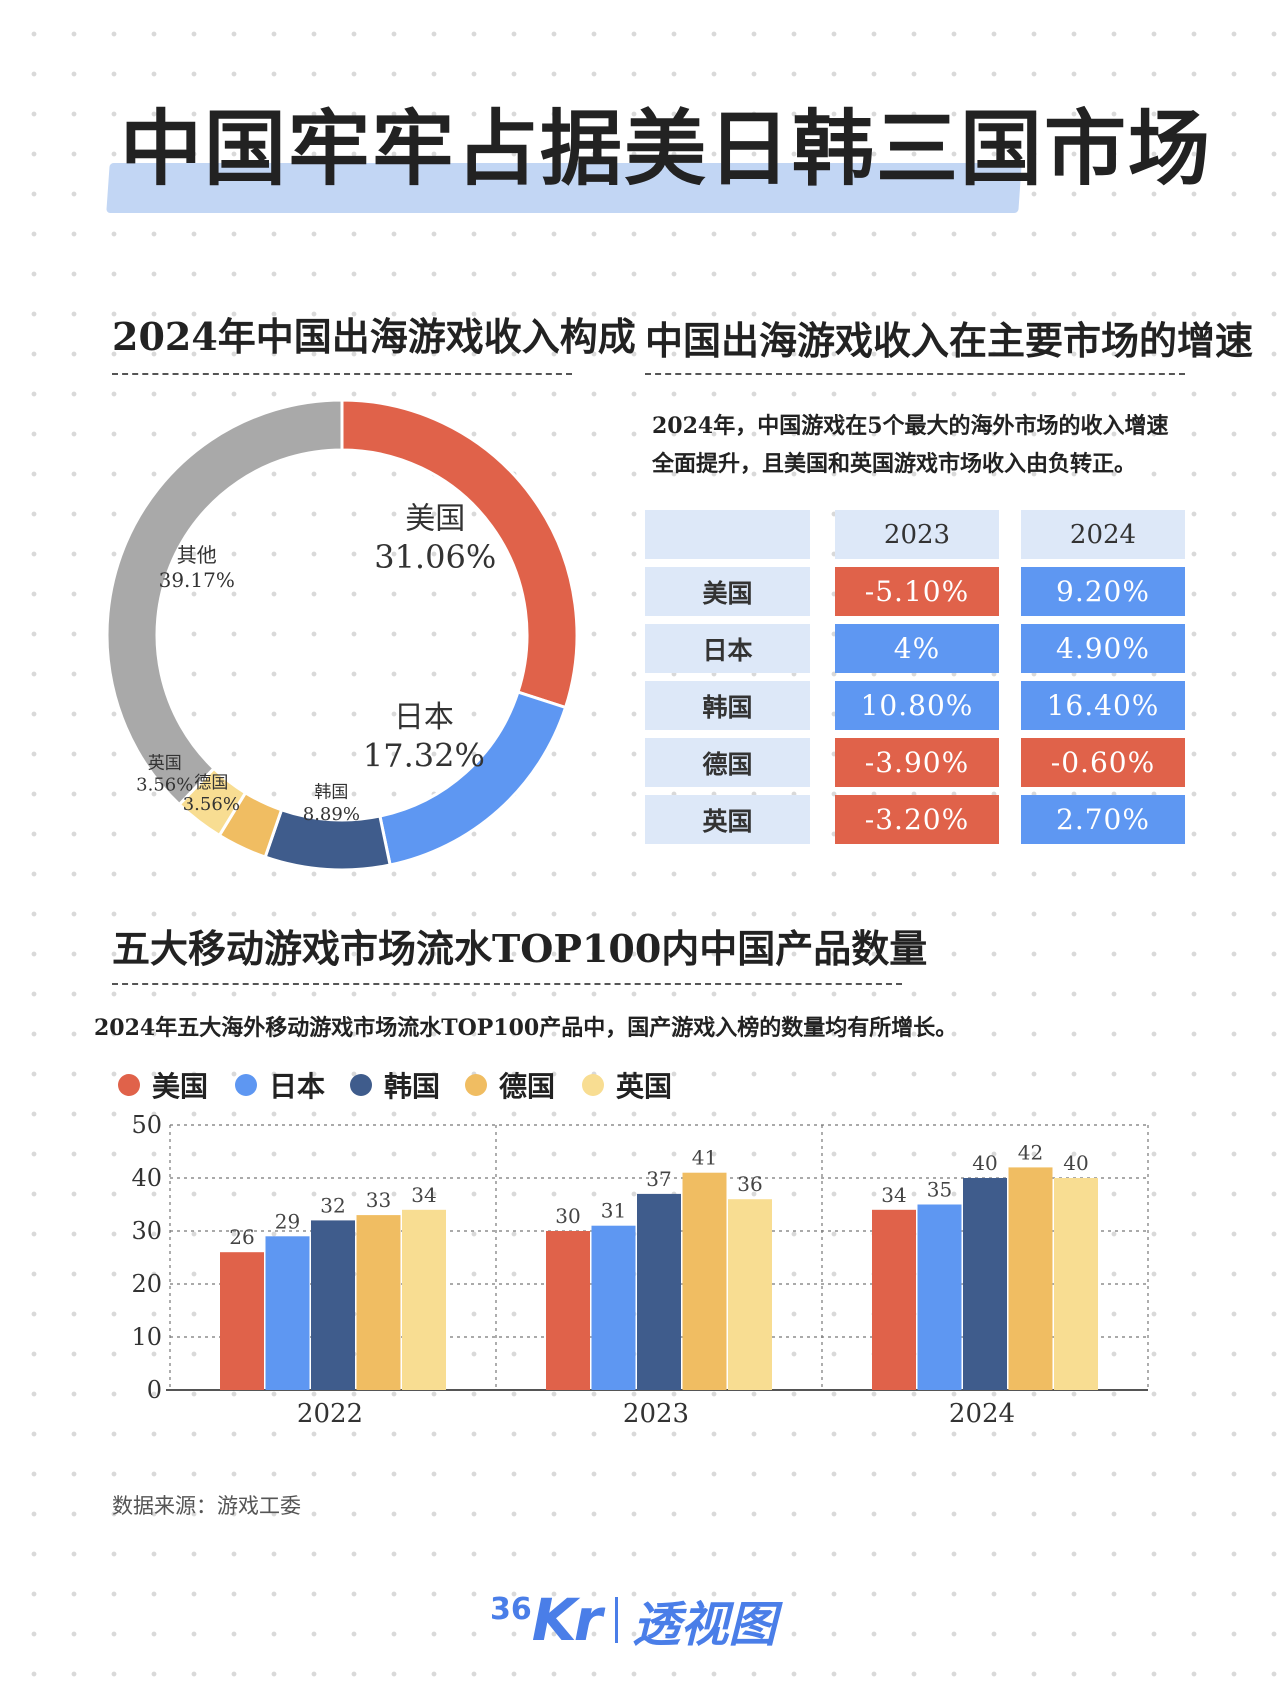 The height and width of the screenshot is (1706, 1280). I want to click on bar-value-label-2023-美国: 30, so click(567, 1216).